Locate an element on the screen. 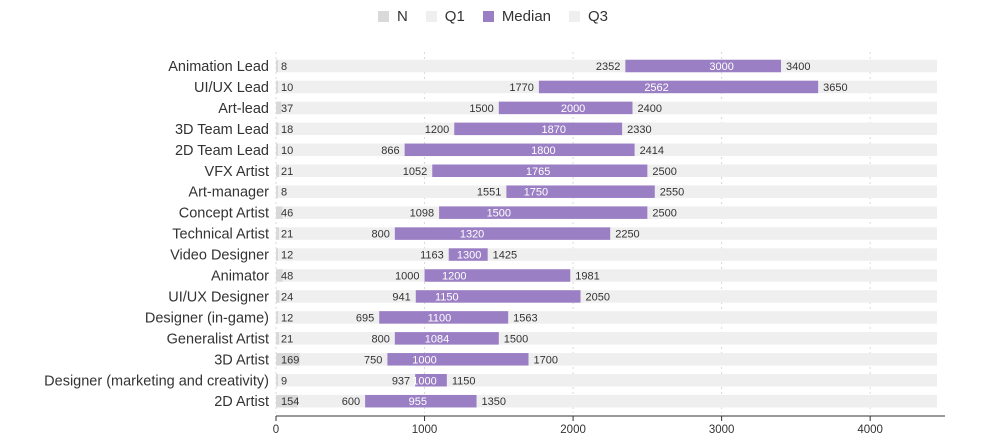  median-label: 3000 is located at coordinates (721, 67).